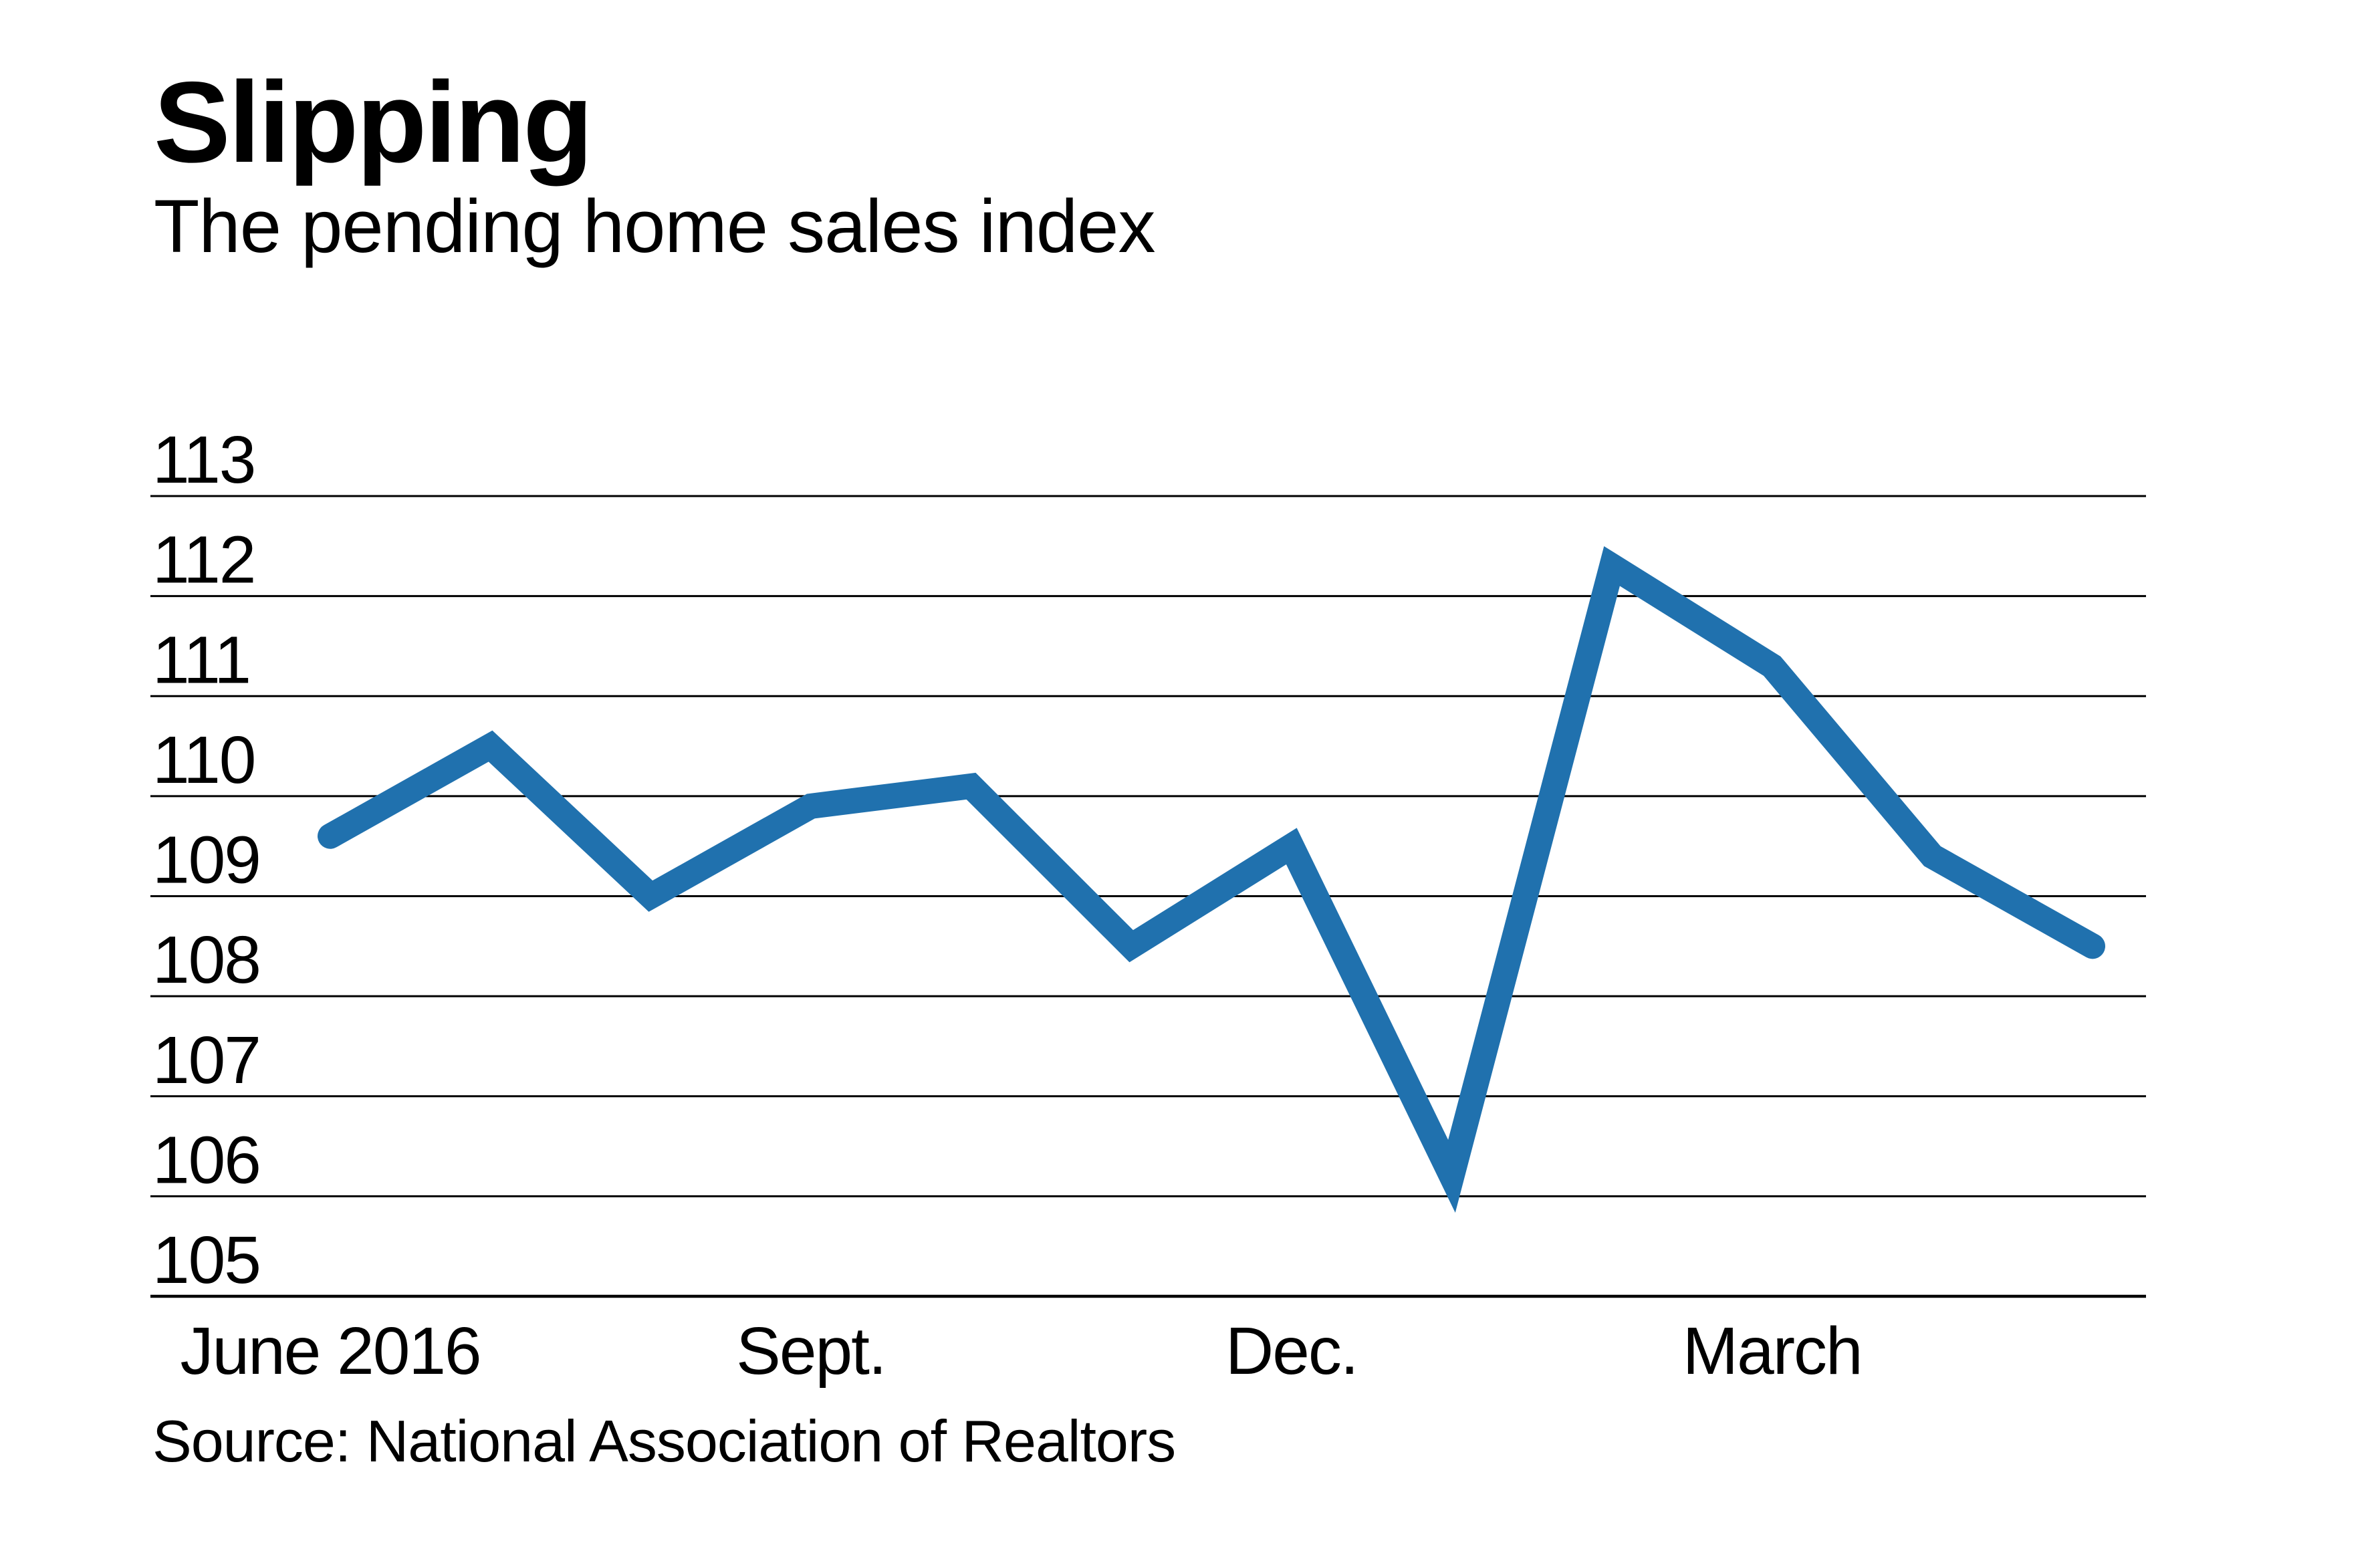 This screenshot has width=2380, height=1551. Describe the element at coordinates (203, 761) in the screenshot. I see `y-tick-label: 110` at that location.